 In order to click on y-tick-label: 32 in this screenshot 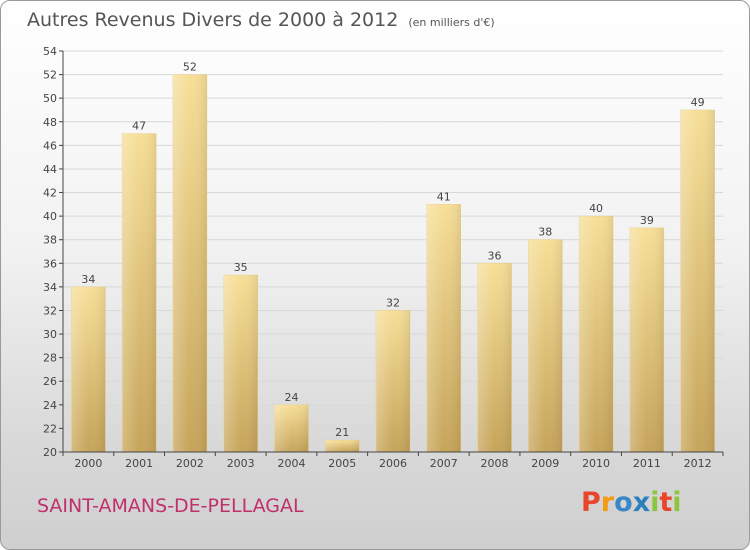, I will do `click(50, 310)`.